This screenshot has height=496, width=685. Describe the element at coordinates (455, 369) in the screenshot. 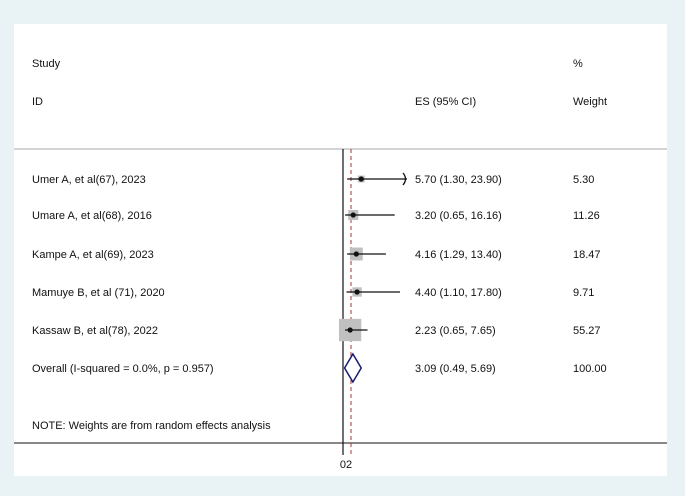

I see `overall-es-text: 3.09 (0.49, 5.69)` at that location.